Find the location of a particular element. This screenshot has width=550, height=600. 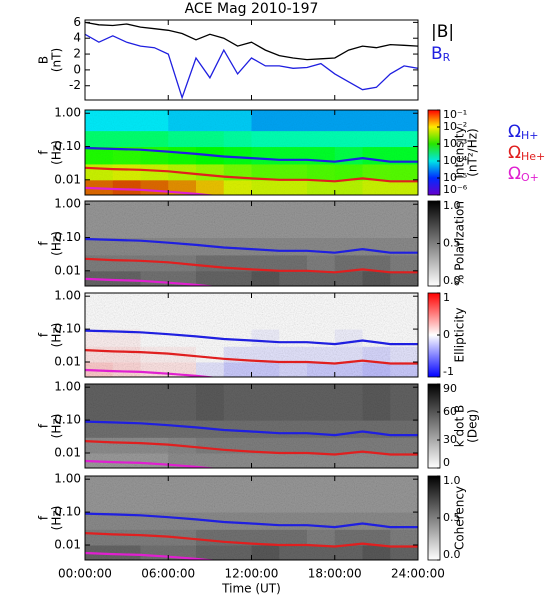

x-tick-label: 18:00:00 is located at coordinates (335, 574).